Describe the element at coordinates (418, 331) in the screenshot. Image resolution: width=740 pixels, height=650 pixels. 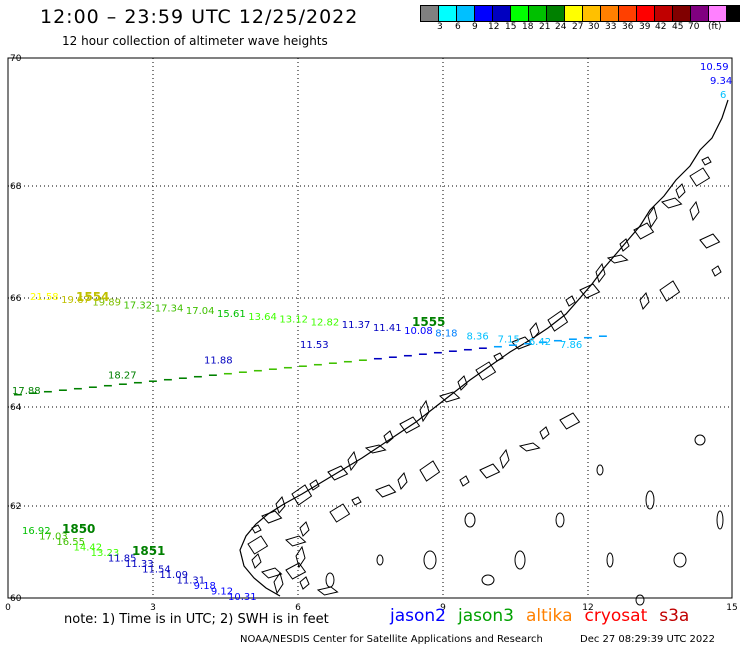
I see `wave-height-reading: 10.08` at that location.